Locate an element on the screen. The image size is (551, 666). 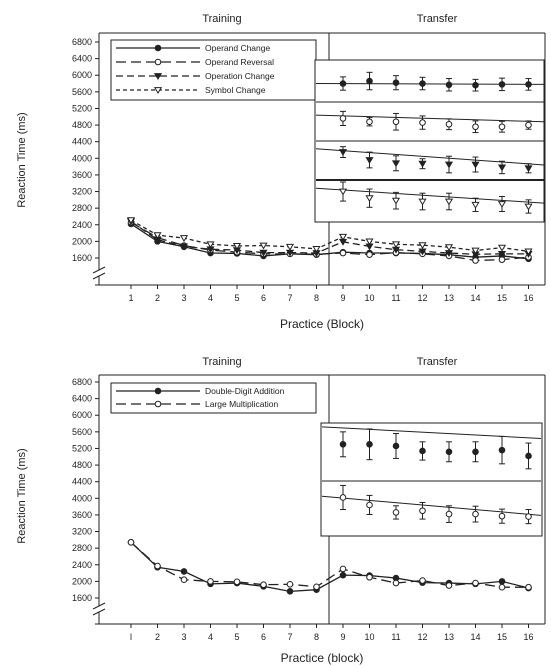
x-tick-label: 5 is located at coordinates (236, 298).